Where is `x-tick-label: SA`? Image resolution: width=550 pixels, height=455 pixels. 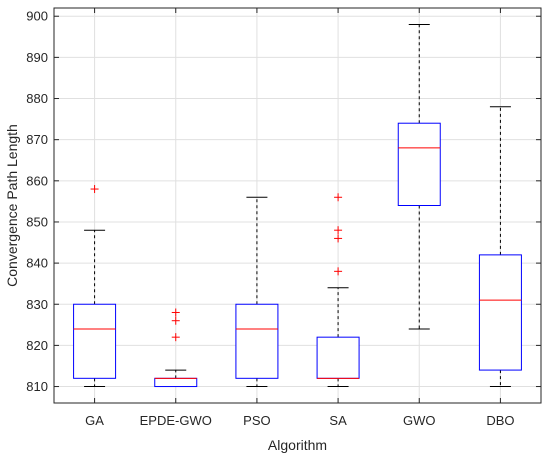 x-tick-label: SA is located at coordinates (338, 420).